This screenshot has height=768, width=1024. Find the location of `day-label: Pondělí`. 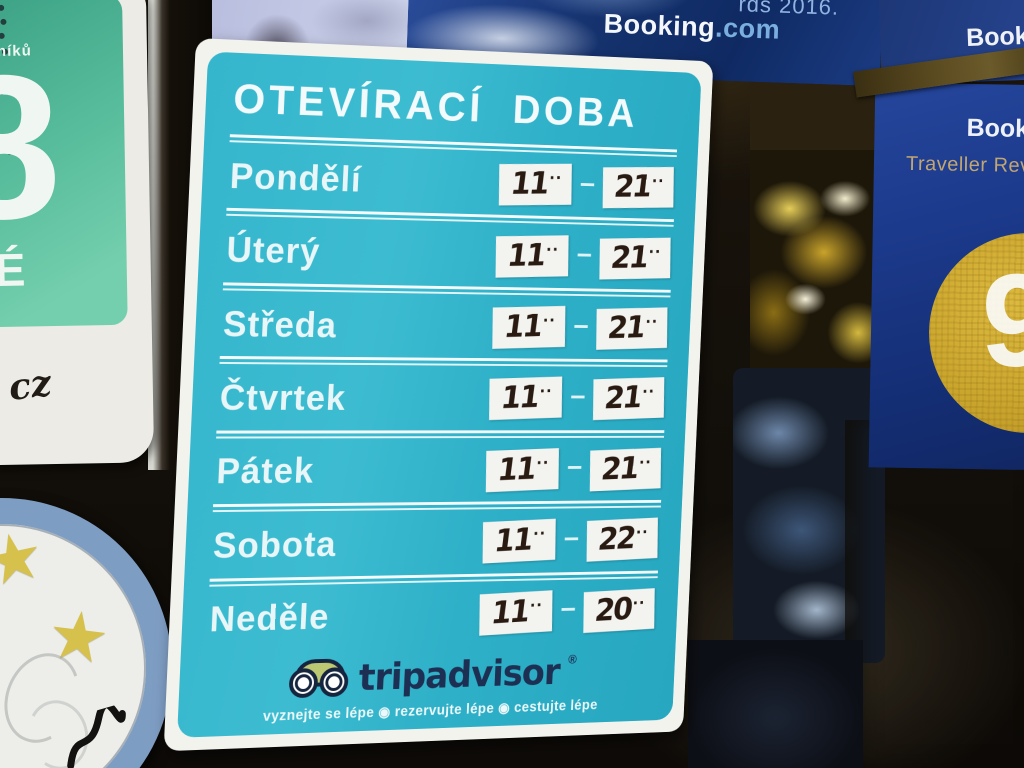

day-label: Pondělí is located at coordinates (296, 177).